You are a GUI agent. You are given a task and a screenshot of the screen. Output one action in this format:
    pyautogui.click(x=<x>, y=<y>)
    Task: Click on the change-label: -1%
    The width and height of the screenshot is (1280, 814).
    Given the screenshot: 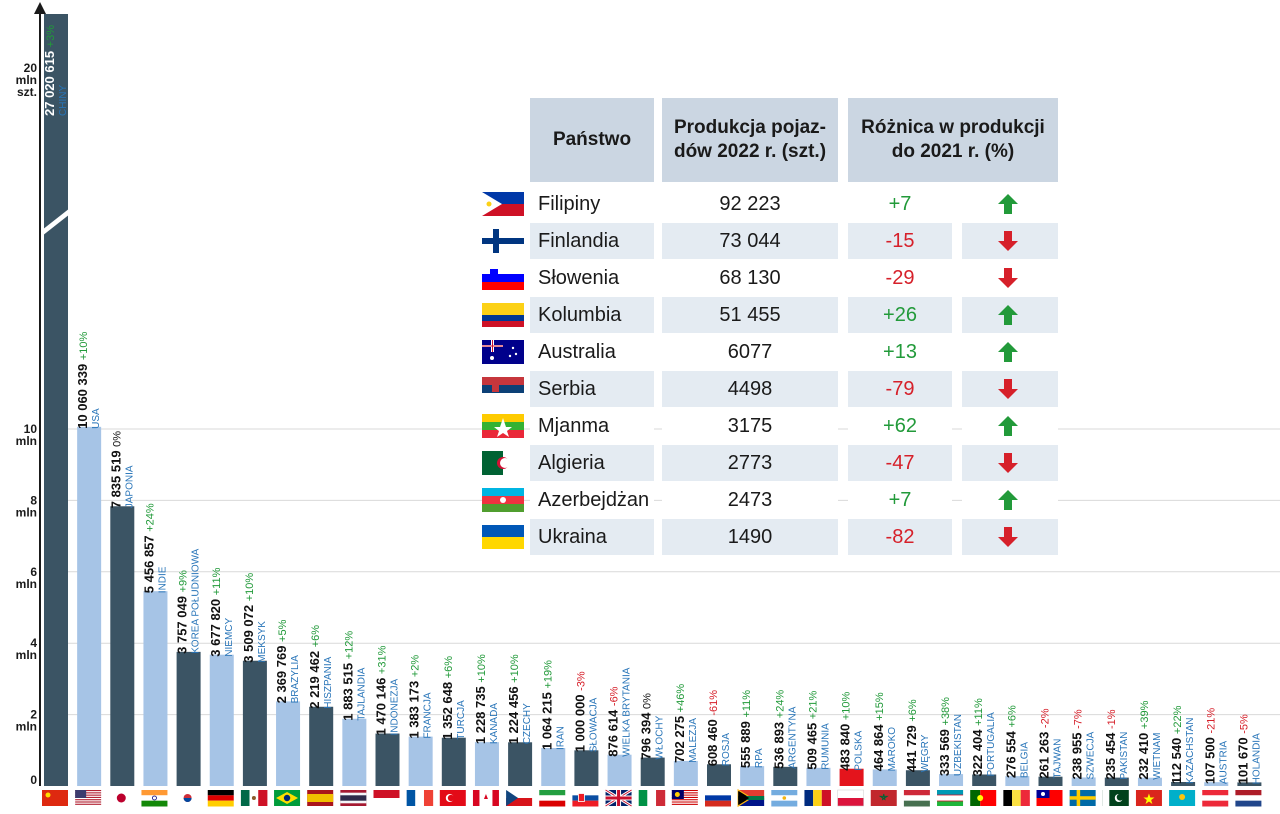 What is the action you would take?
    pyautogui.click(x=1112, y=719)
    